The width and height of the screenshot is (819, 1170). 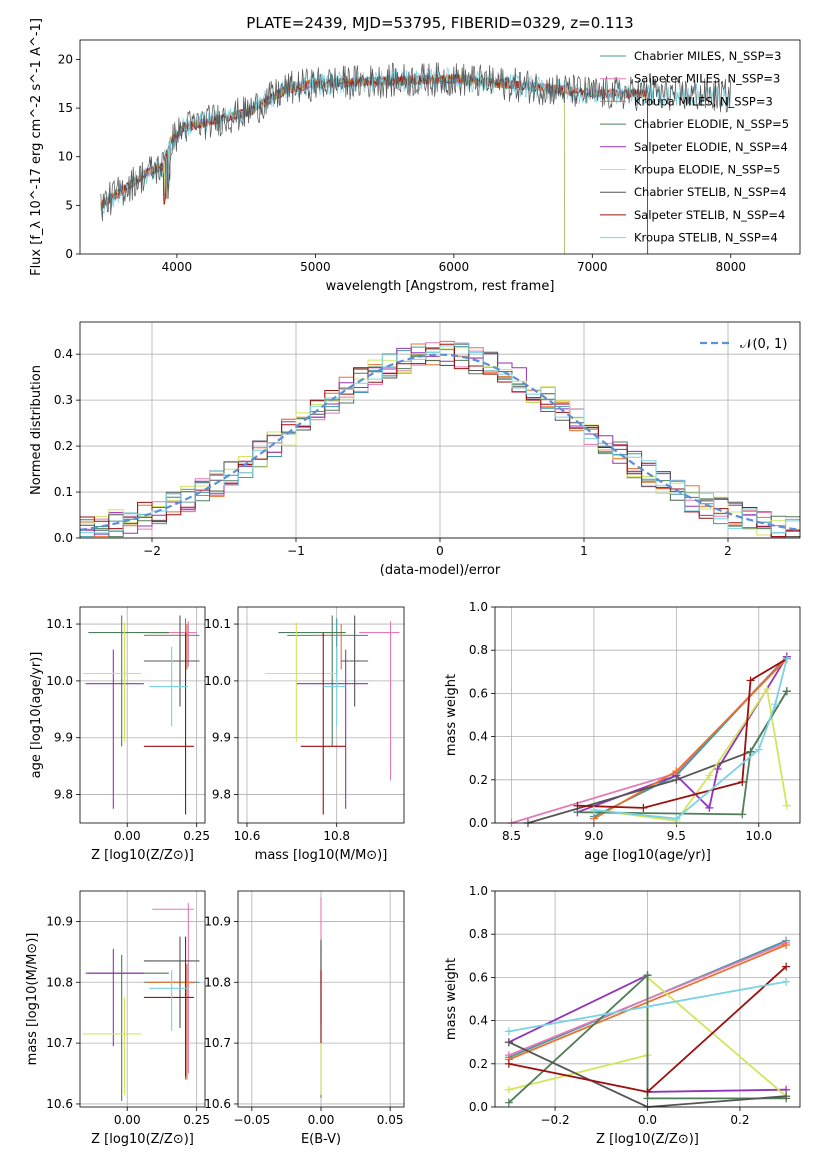 I want to click on spectrum-ytick-label: 15, so click(x=65, y=108).